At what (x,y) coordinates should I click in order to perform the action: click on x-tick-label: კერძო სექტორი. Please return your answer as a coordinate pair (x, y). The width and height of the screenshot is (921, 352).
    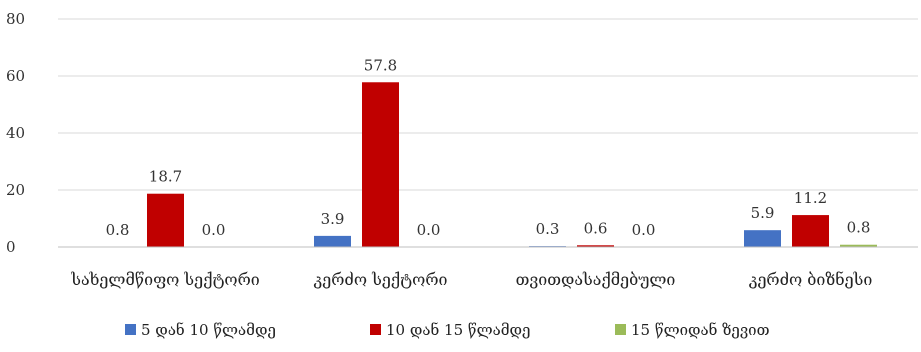
    Looking at the image, I should click on (381, 279).